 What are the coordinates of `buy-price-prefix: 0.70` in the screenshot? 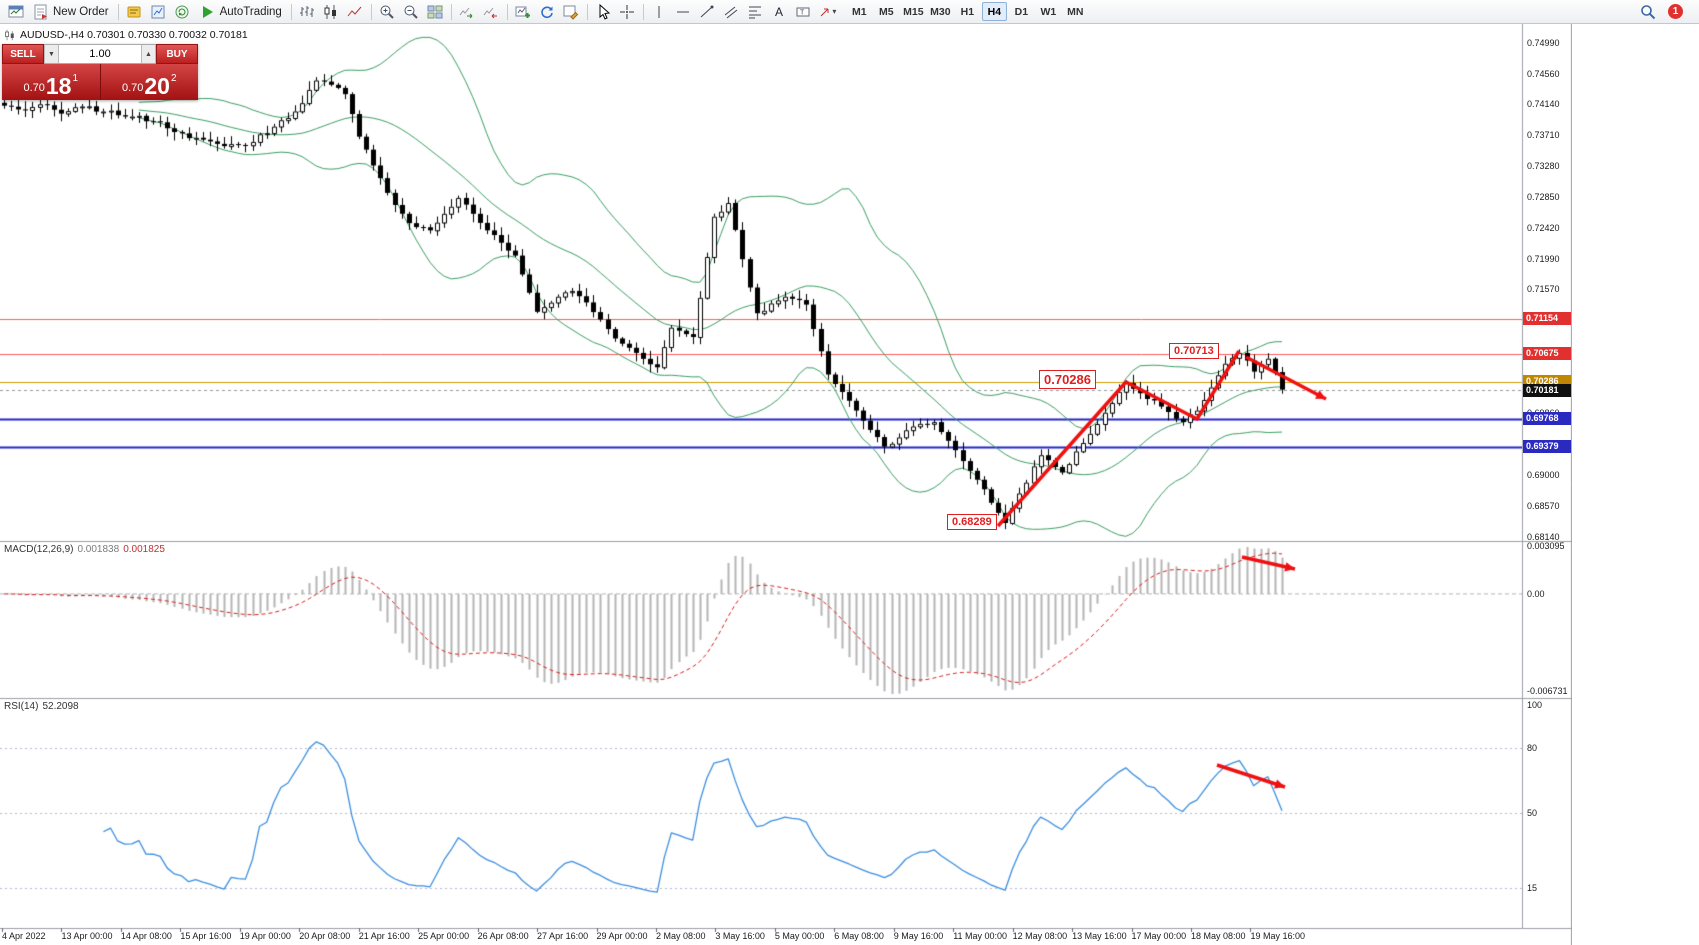 It's located at (132, 88).